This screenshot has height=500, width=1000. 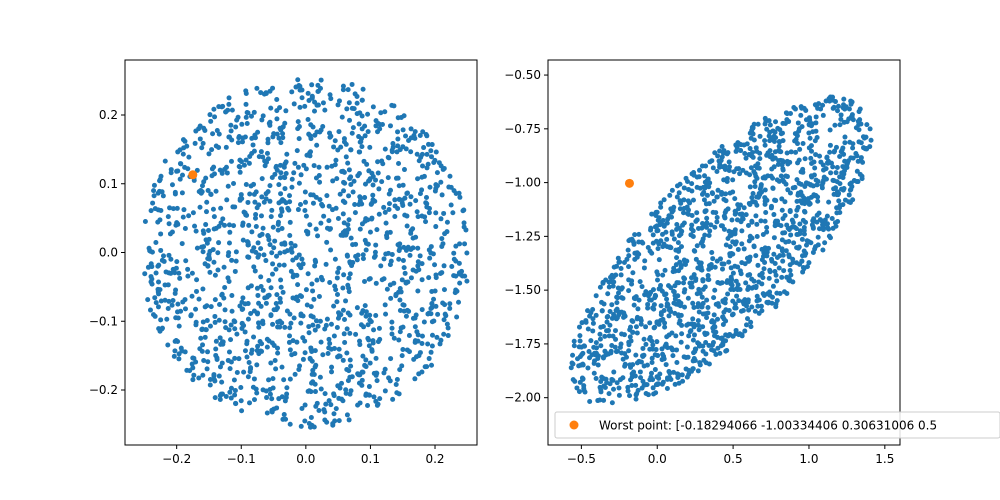 What do you see at coordinates (884, 459) in the screenshot?
I see `x-tick-label: 1.5` at bounding box center [884, 459].